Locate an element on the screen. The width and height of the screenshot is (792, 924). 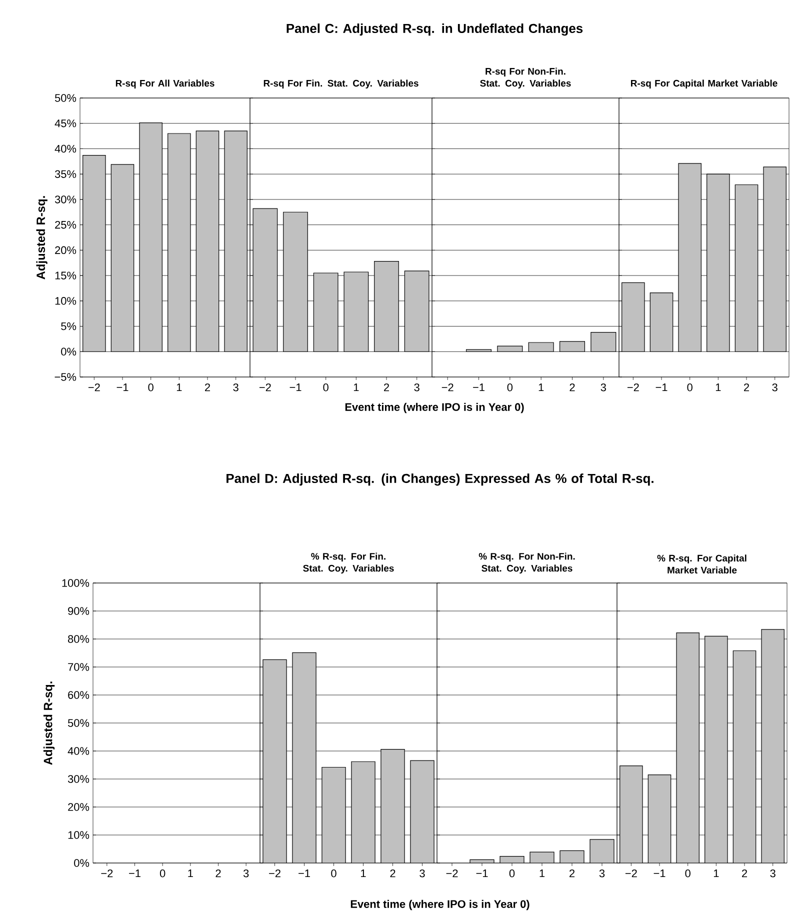
y-tick-label: 30% is located at coordinates (79, 779).